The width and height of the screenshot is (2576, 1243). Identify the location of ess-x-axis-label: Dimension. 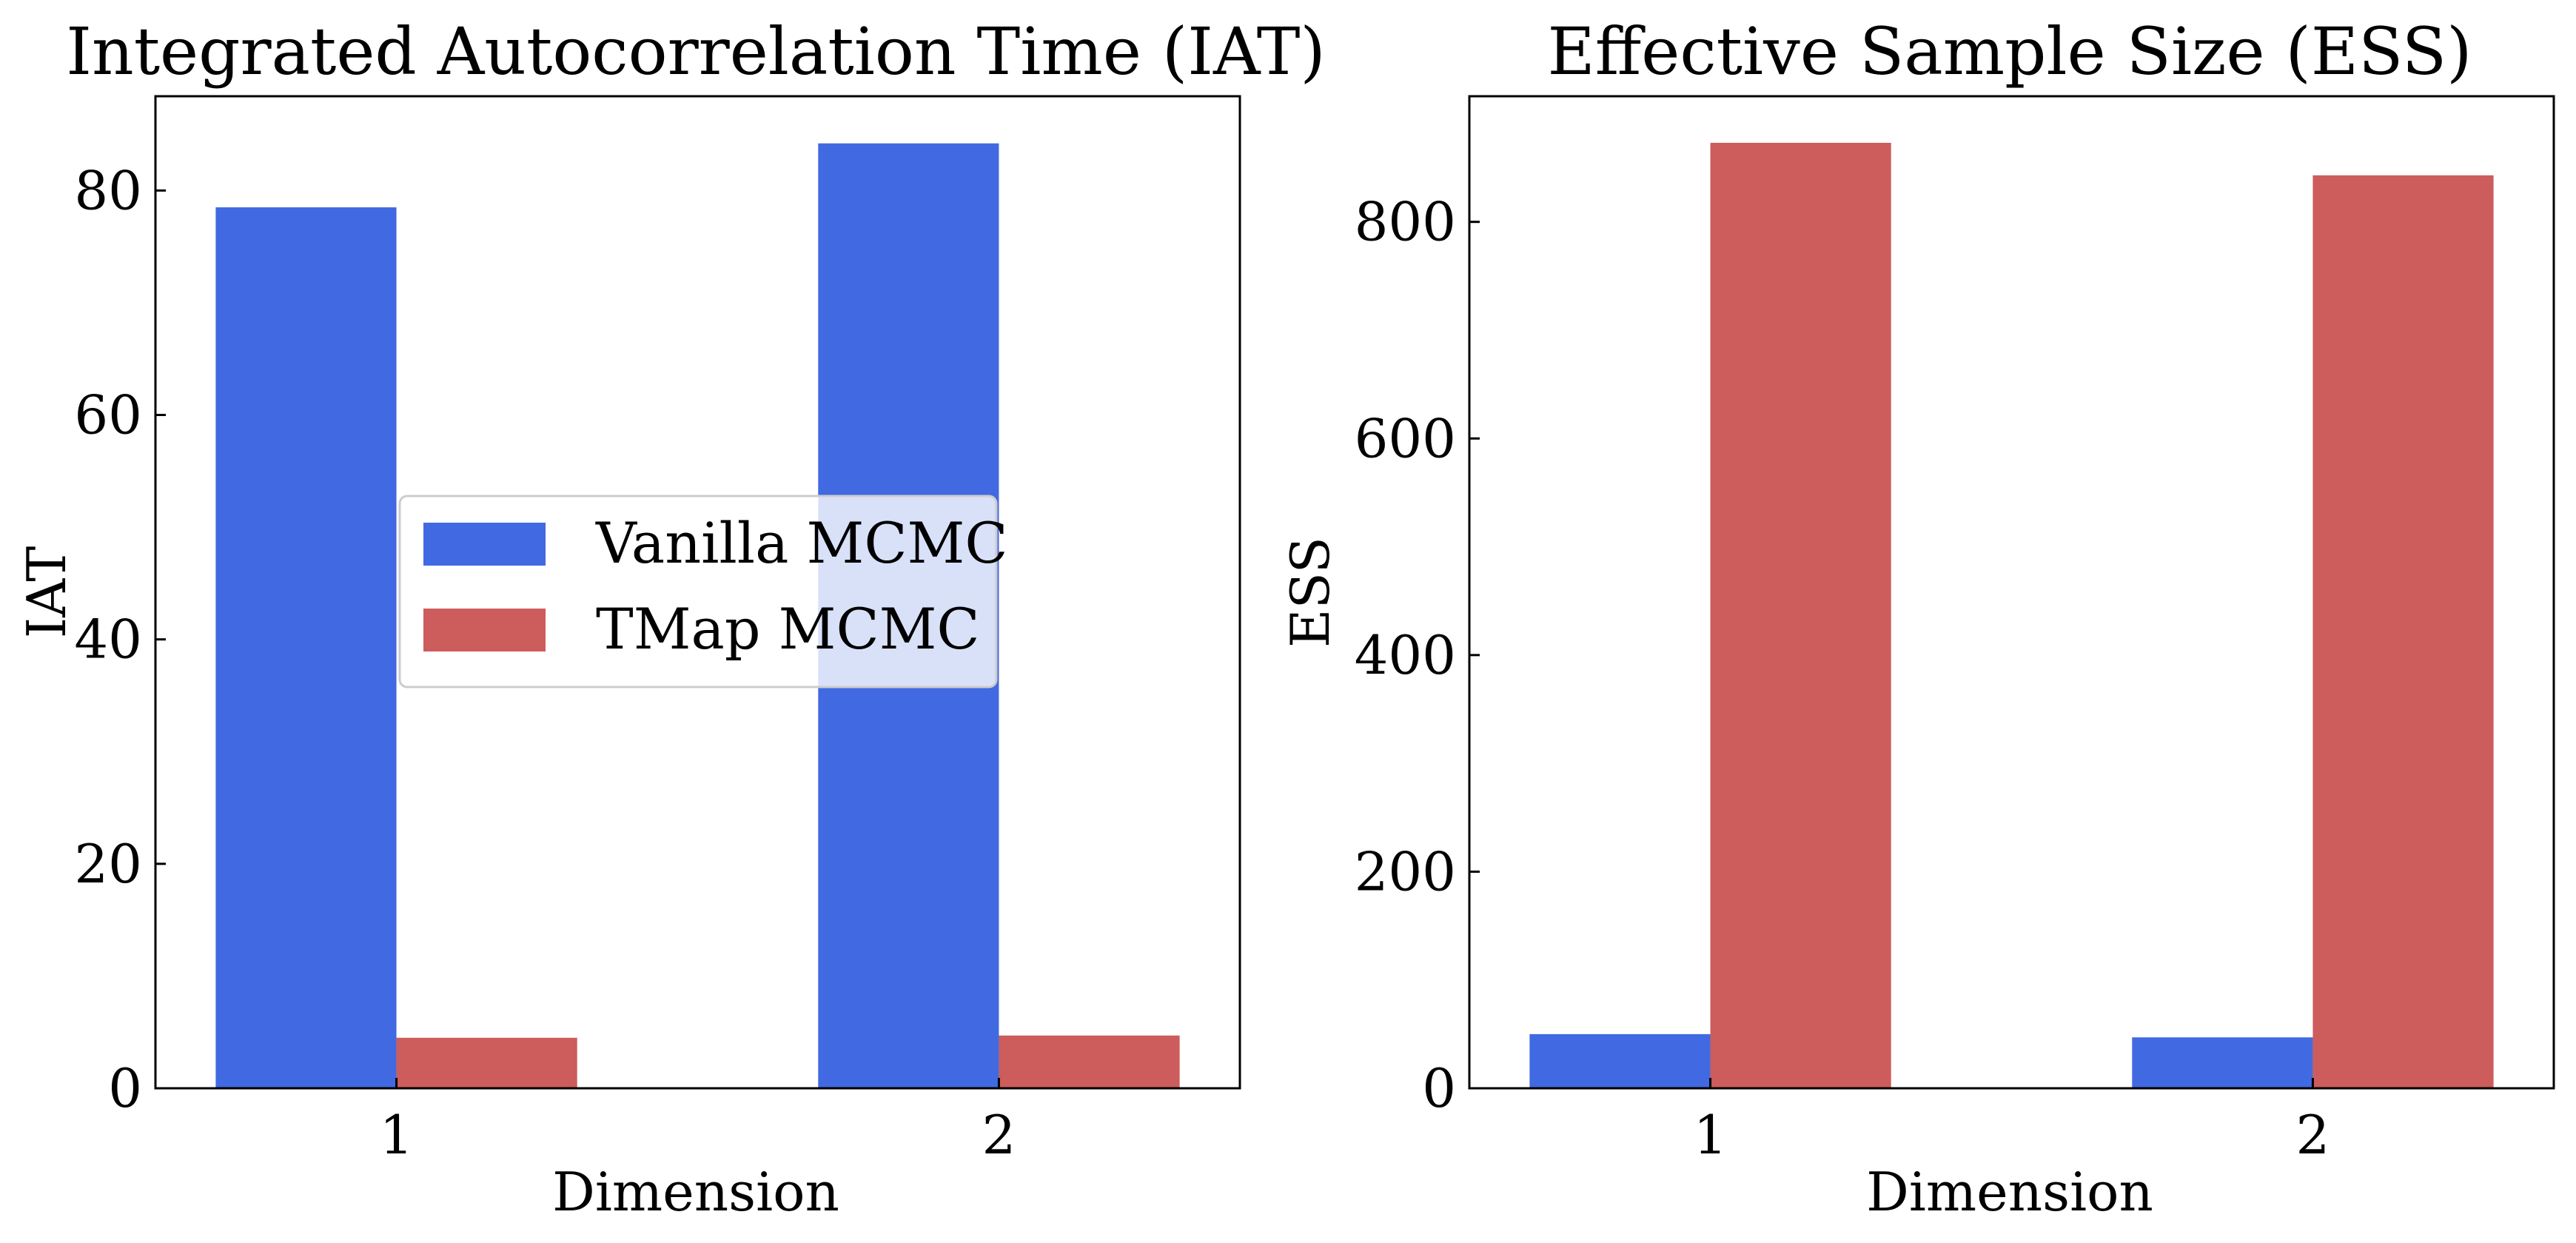
(2009, 1192).